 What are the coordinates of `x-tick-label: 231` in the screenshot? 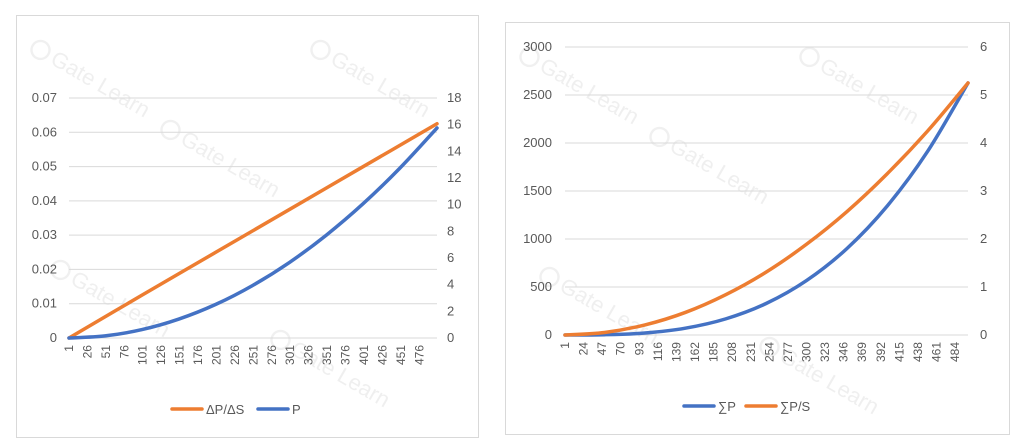 It's located at (751, 352).